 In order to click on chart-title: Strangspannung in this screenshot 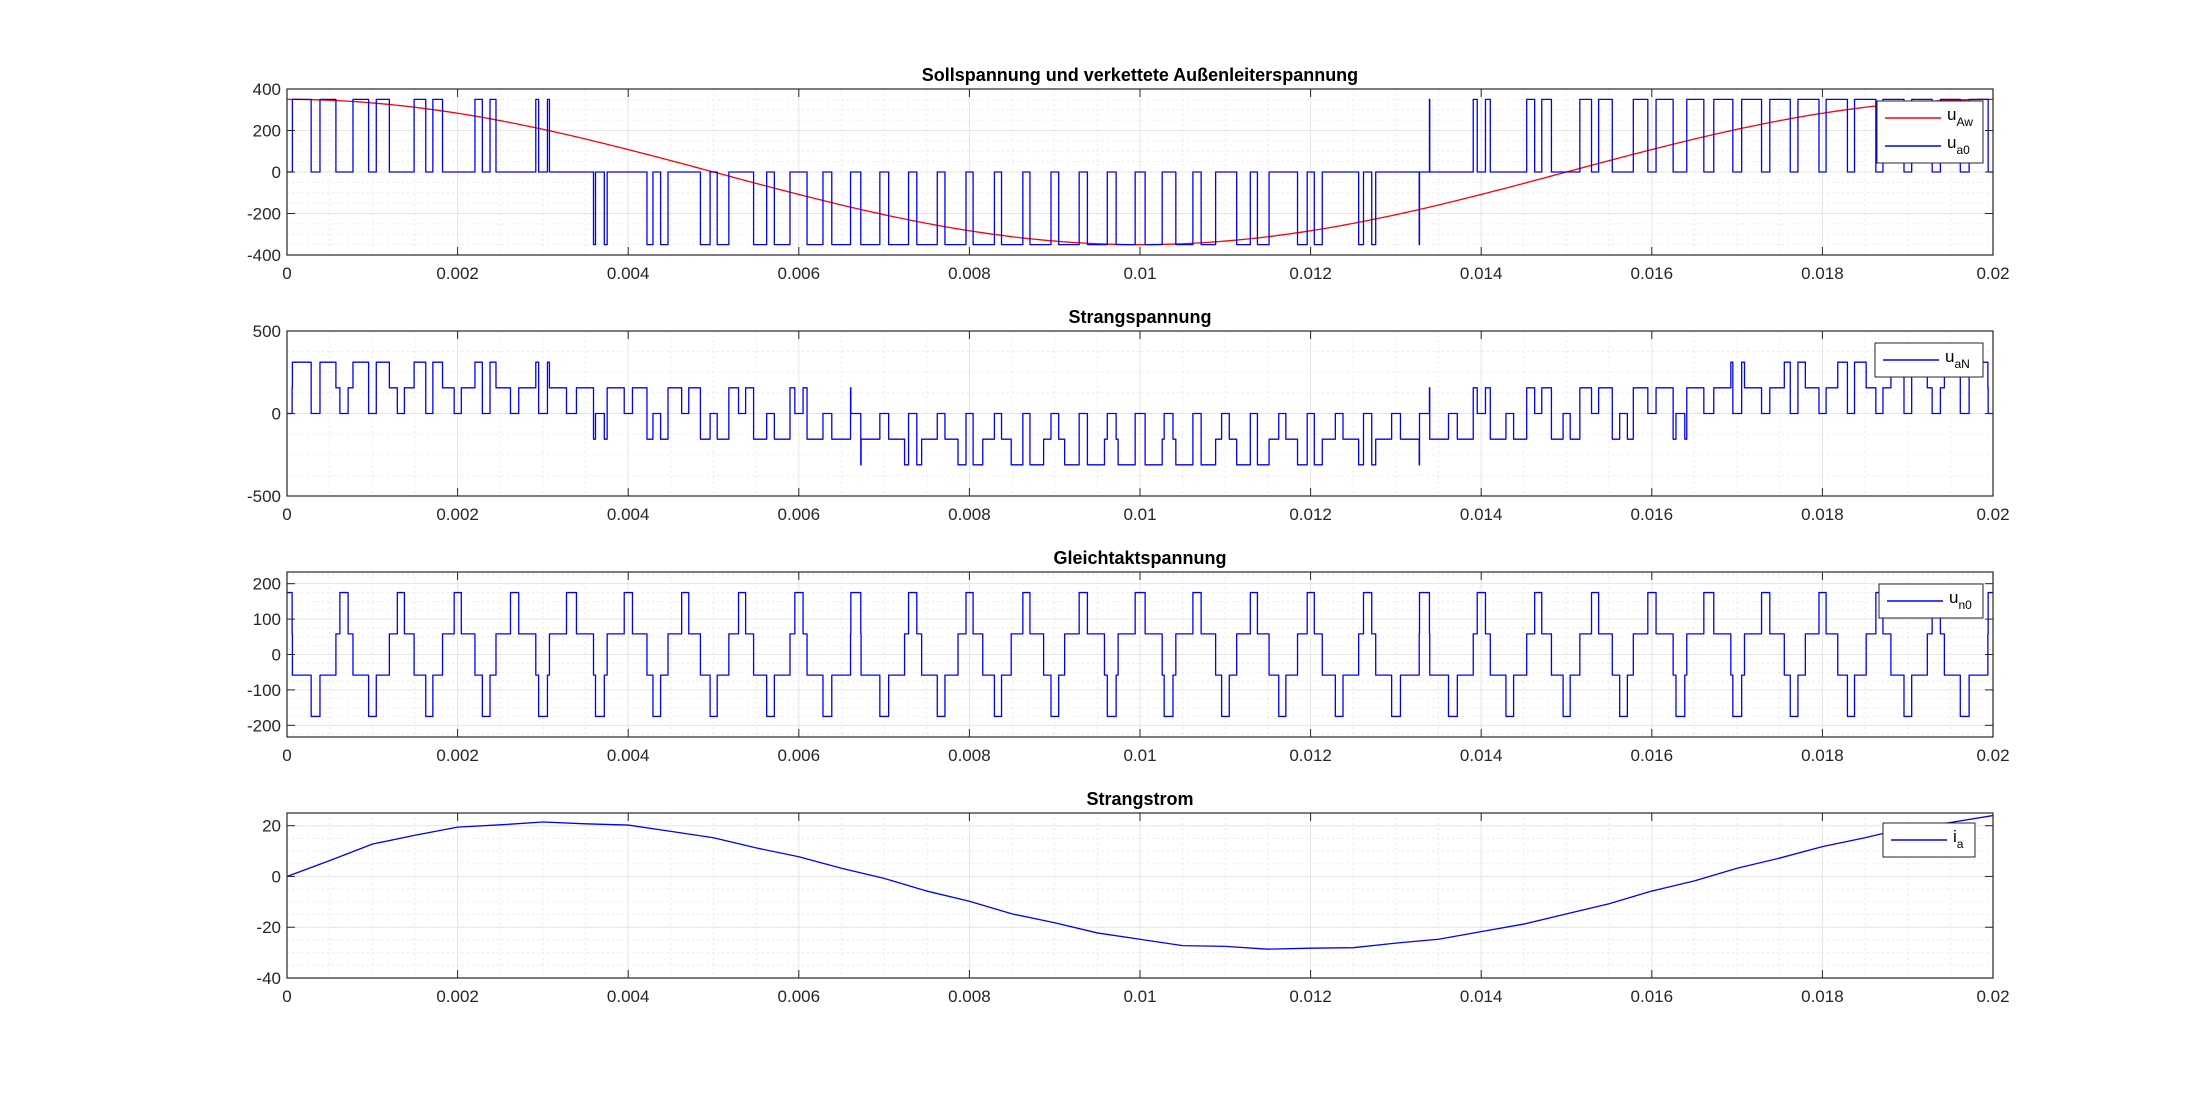, I will do `click(1140, 317)`.